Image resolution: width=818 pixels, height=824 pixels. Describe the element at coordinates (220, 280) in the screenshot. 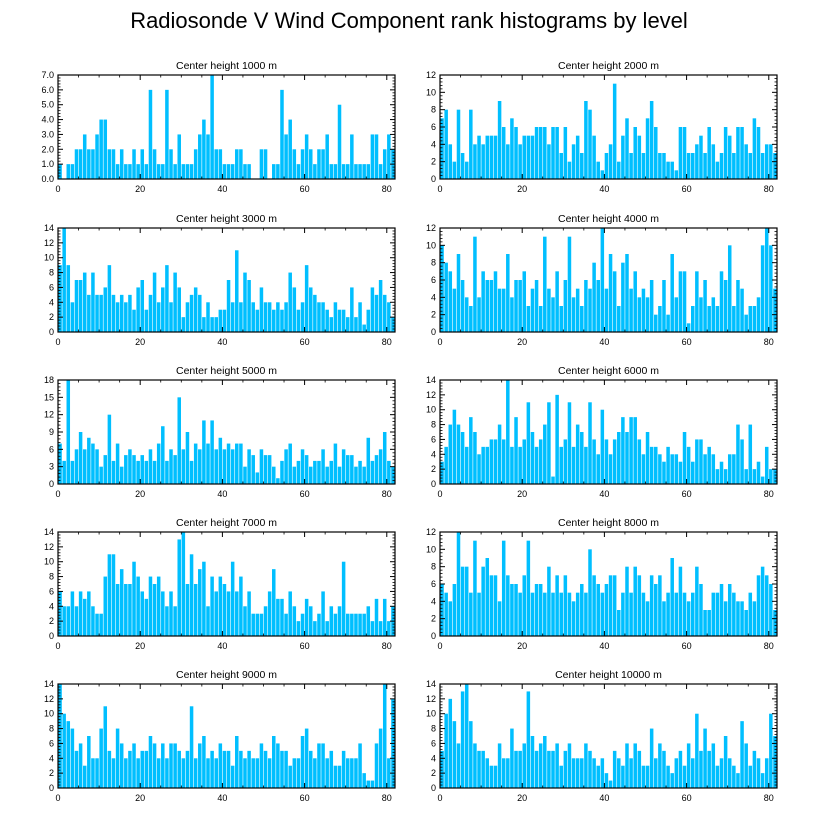

I see `histogram-panel: Center height 3000 m 0 2 4 6 8 10 12 14 0 20 40 60 80` at that location.